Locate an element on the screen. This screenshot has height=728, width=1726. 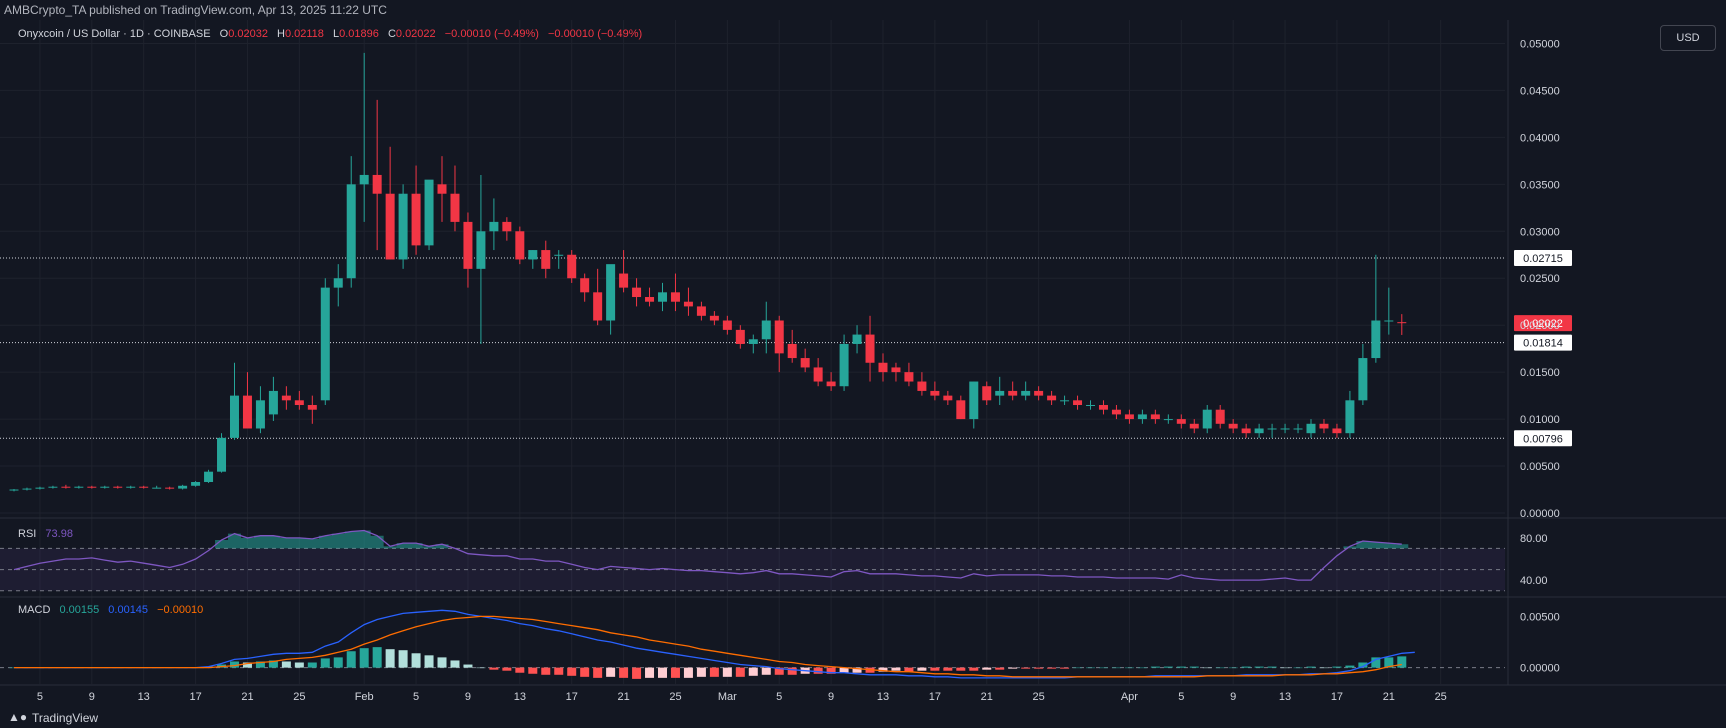
currency-button: USD is located at coordinates (1688, 38).